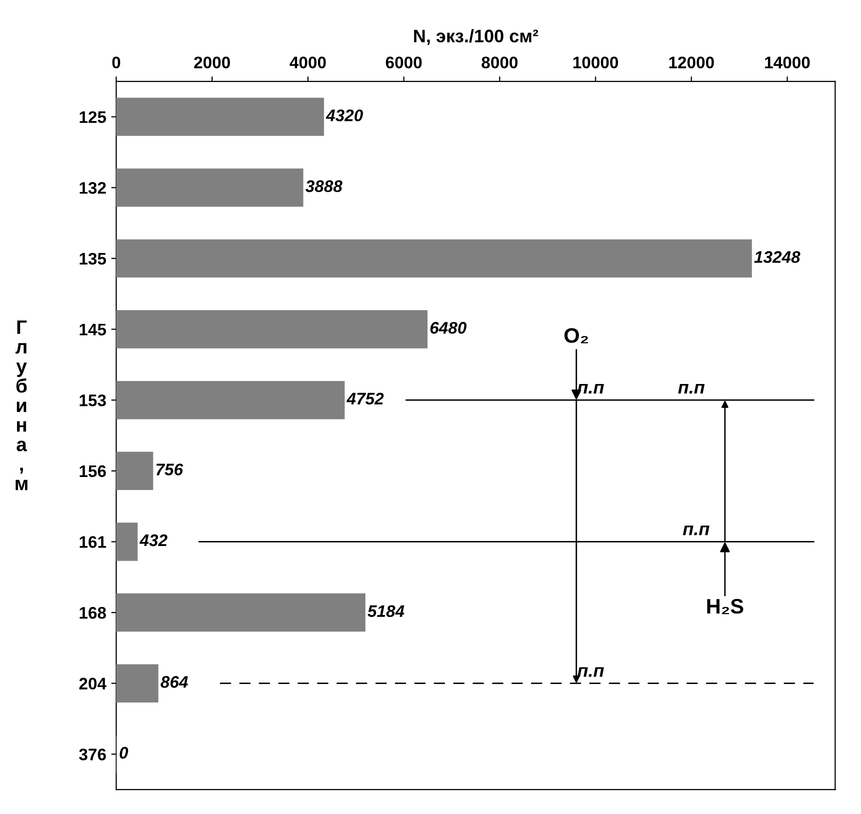 The height and width of the screenshot is (814, 861). Describe the element at coordinates (174, 682) in the screenshot. I see `data-label: 864` at that location.